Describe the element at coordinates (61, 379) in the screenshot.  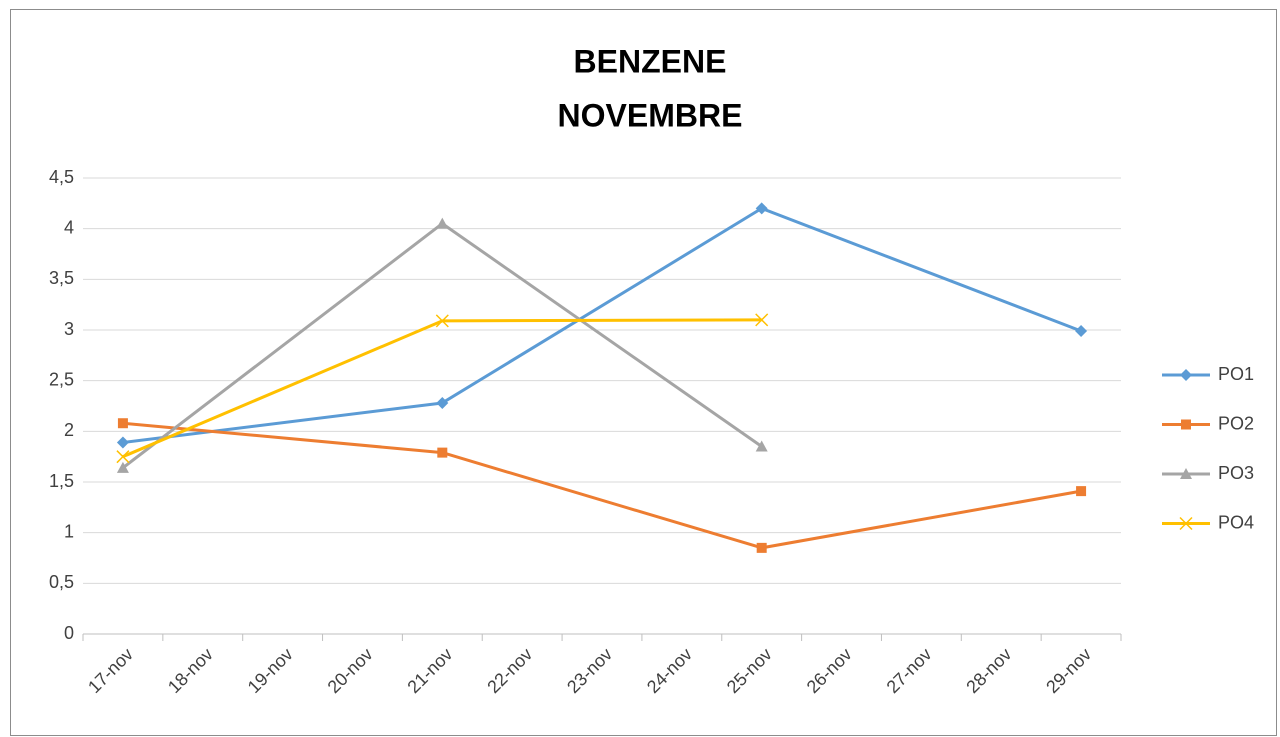
I see `y-tick-label: 2,5` at that location.